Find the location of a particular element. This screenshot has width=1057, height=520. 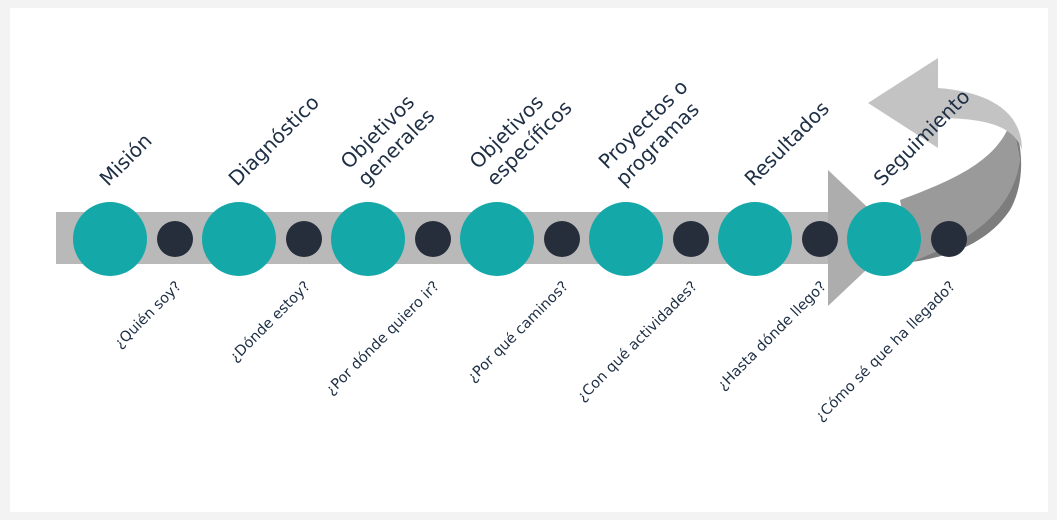

step-question: ¿Dónde estoy? is located at coordinates (270, 322).